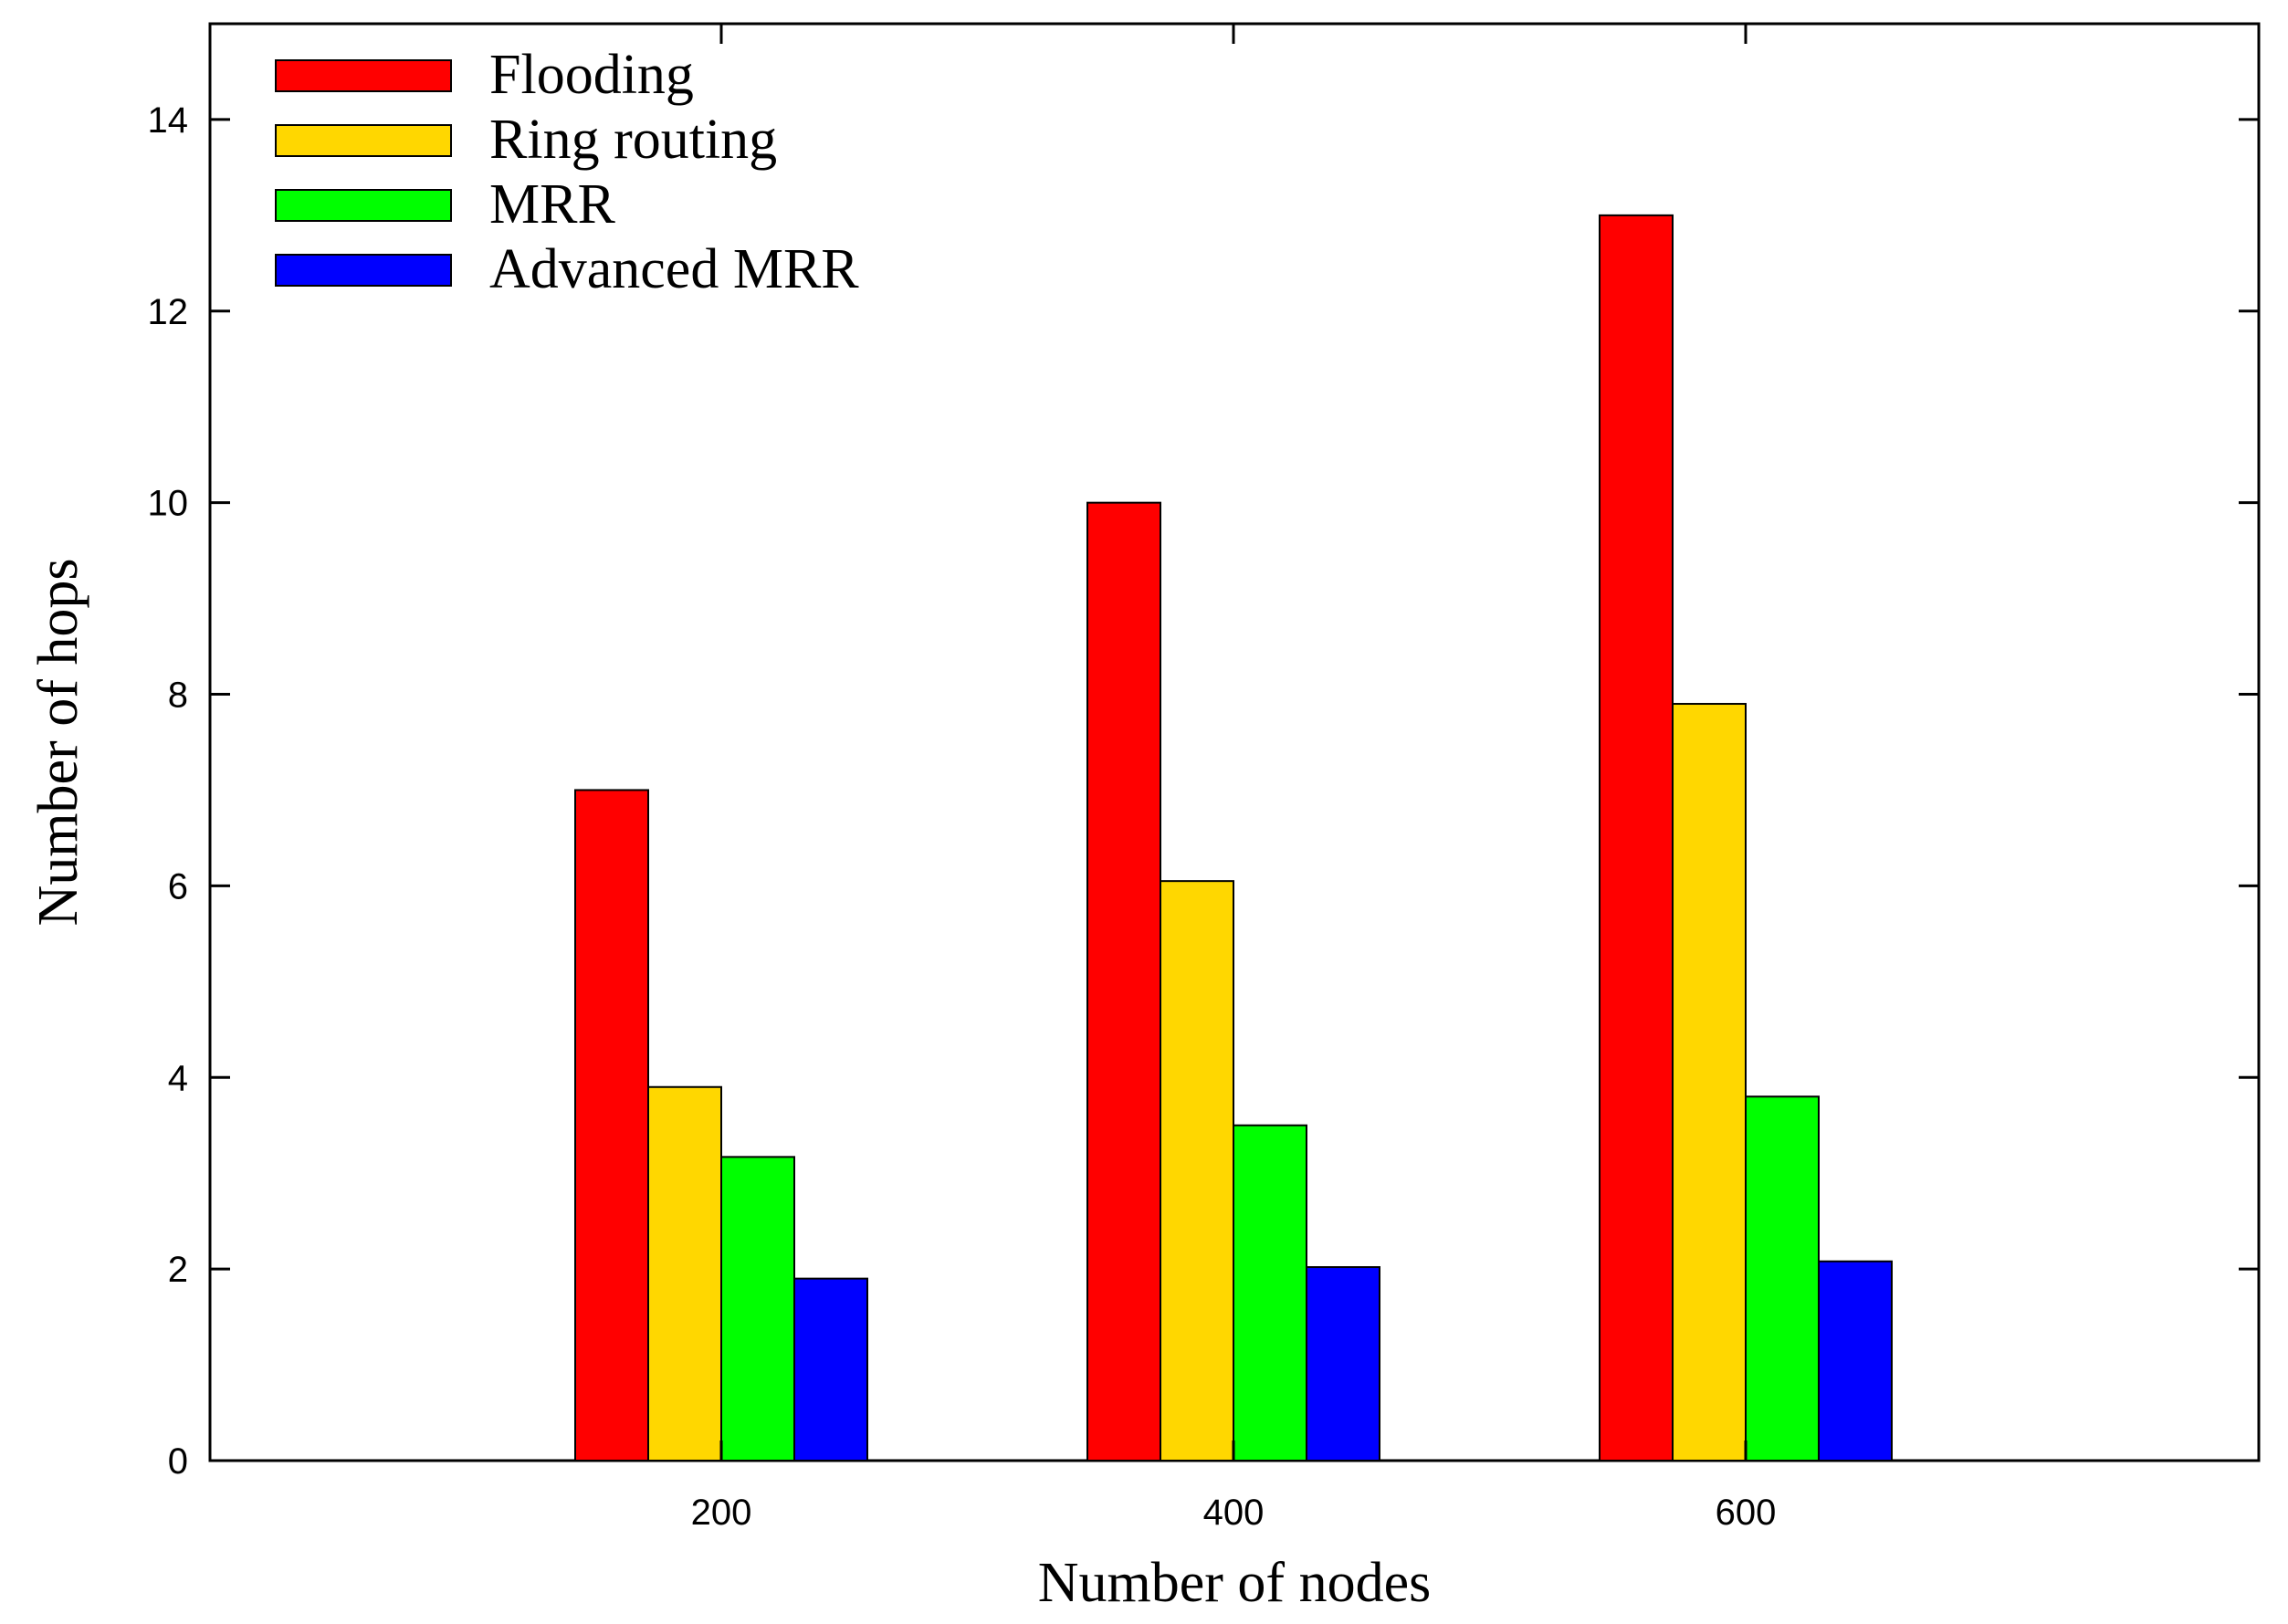 This screenshot has width=2288, height=1624. What do you see at coordinates (674, 269) in the screenshot?
I see `legend-label: Advanced MRR` at bounding box center [674, 269].